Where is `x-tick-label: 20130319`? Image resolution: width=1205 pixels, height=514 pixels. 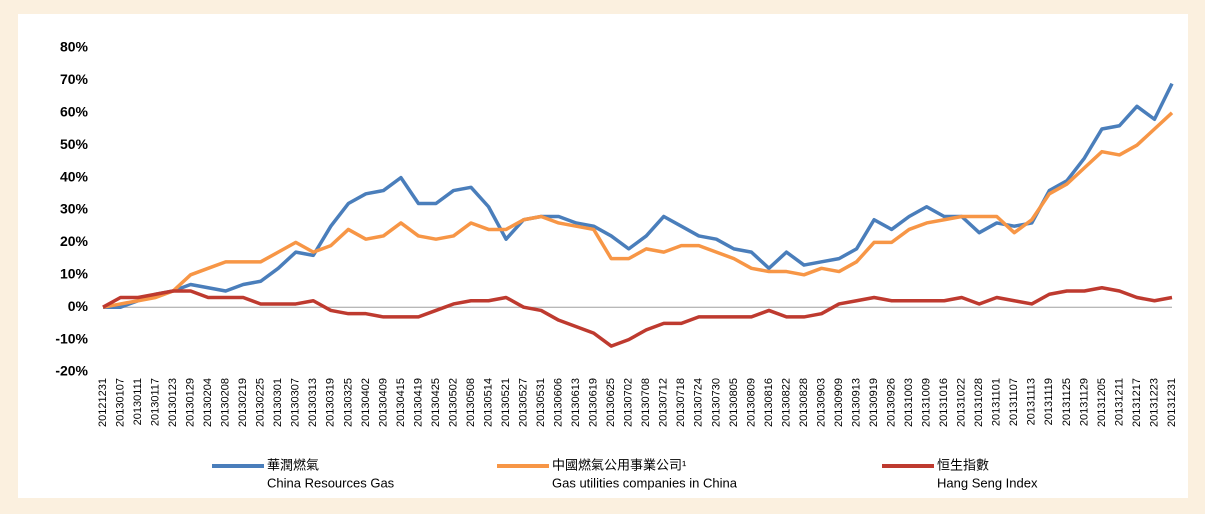
x-tick-label: 20130319 is located at coordinates (331, 402).